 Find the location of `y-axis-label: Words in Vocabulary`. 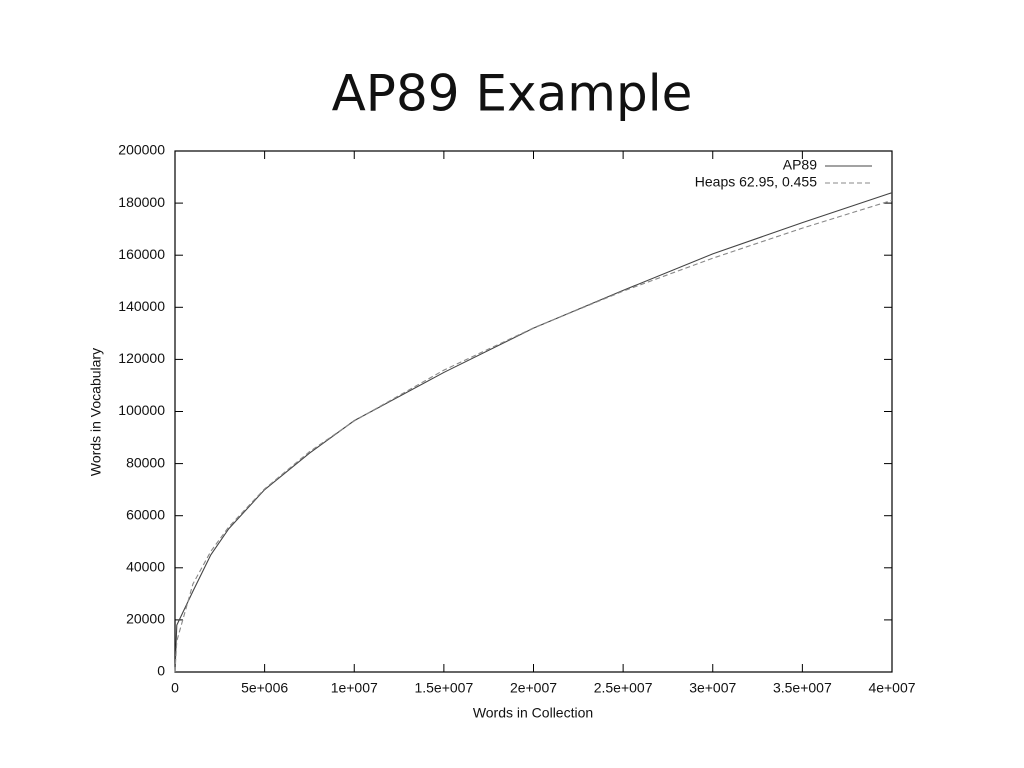

y-axis-label: Words in Vocabulary is located at coordinates (96, 412).